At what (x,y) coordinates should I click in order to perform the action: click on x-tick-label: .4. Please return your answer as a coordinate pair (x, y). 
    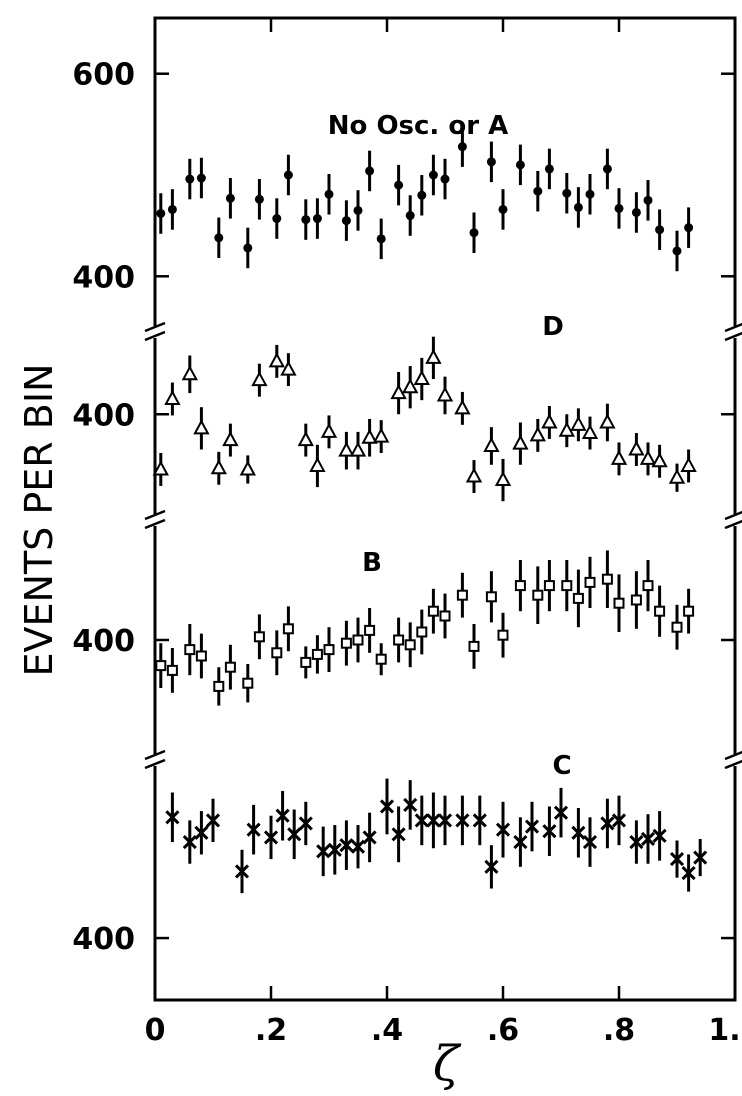
    Looking at the image, I should click on (387, 1030).